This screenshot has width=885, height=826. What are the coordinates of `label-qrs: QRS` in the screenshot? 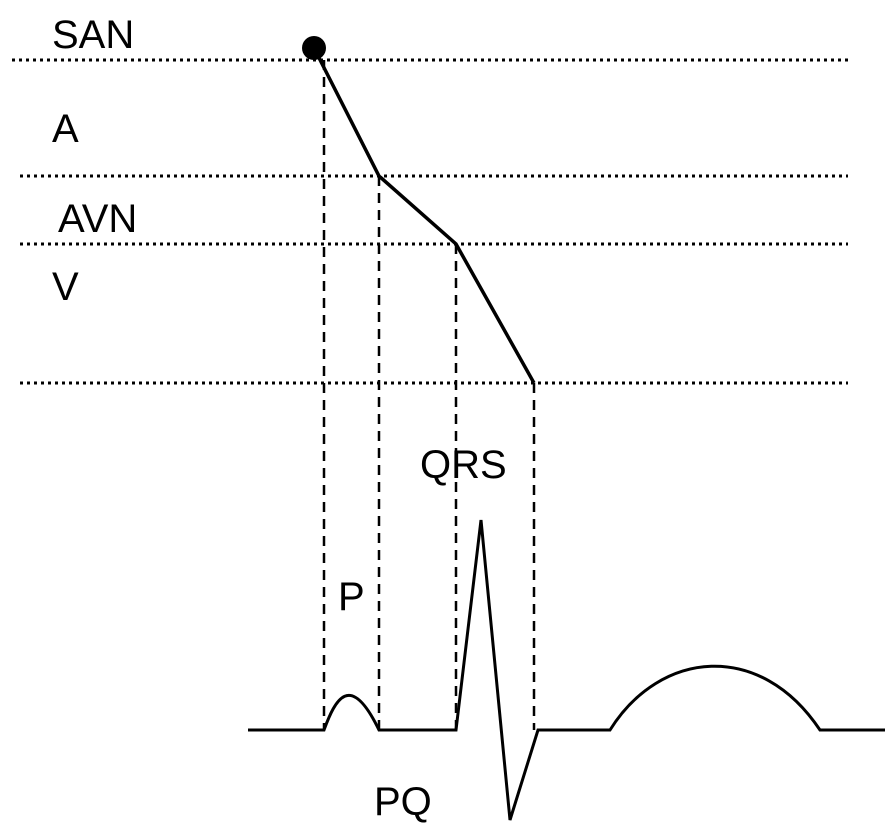 It's located at (463, 465).